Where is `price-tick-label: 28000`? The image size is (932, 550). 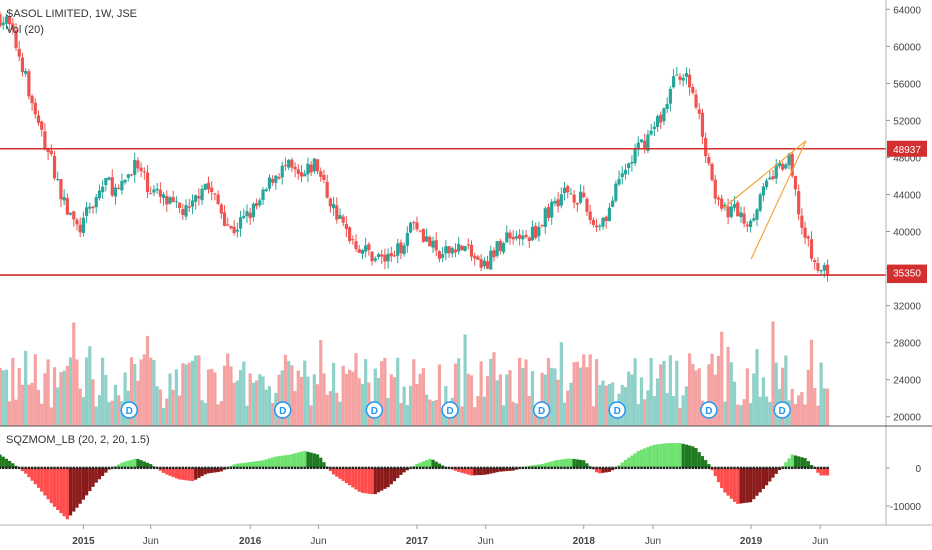
price-tick-label: 28000 is located at coordinates (907, 344).